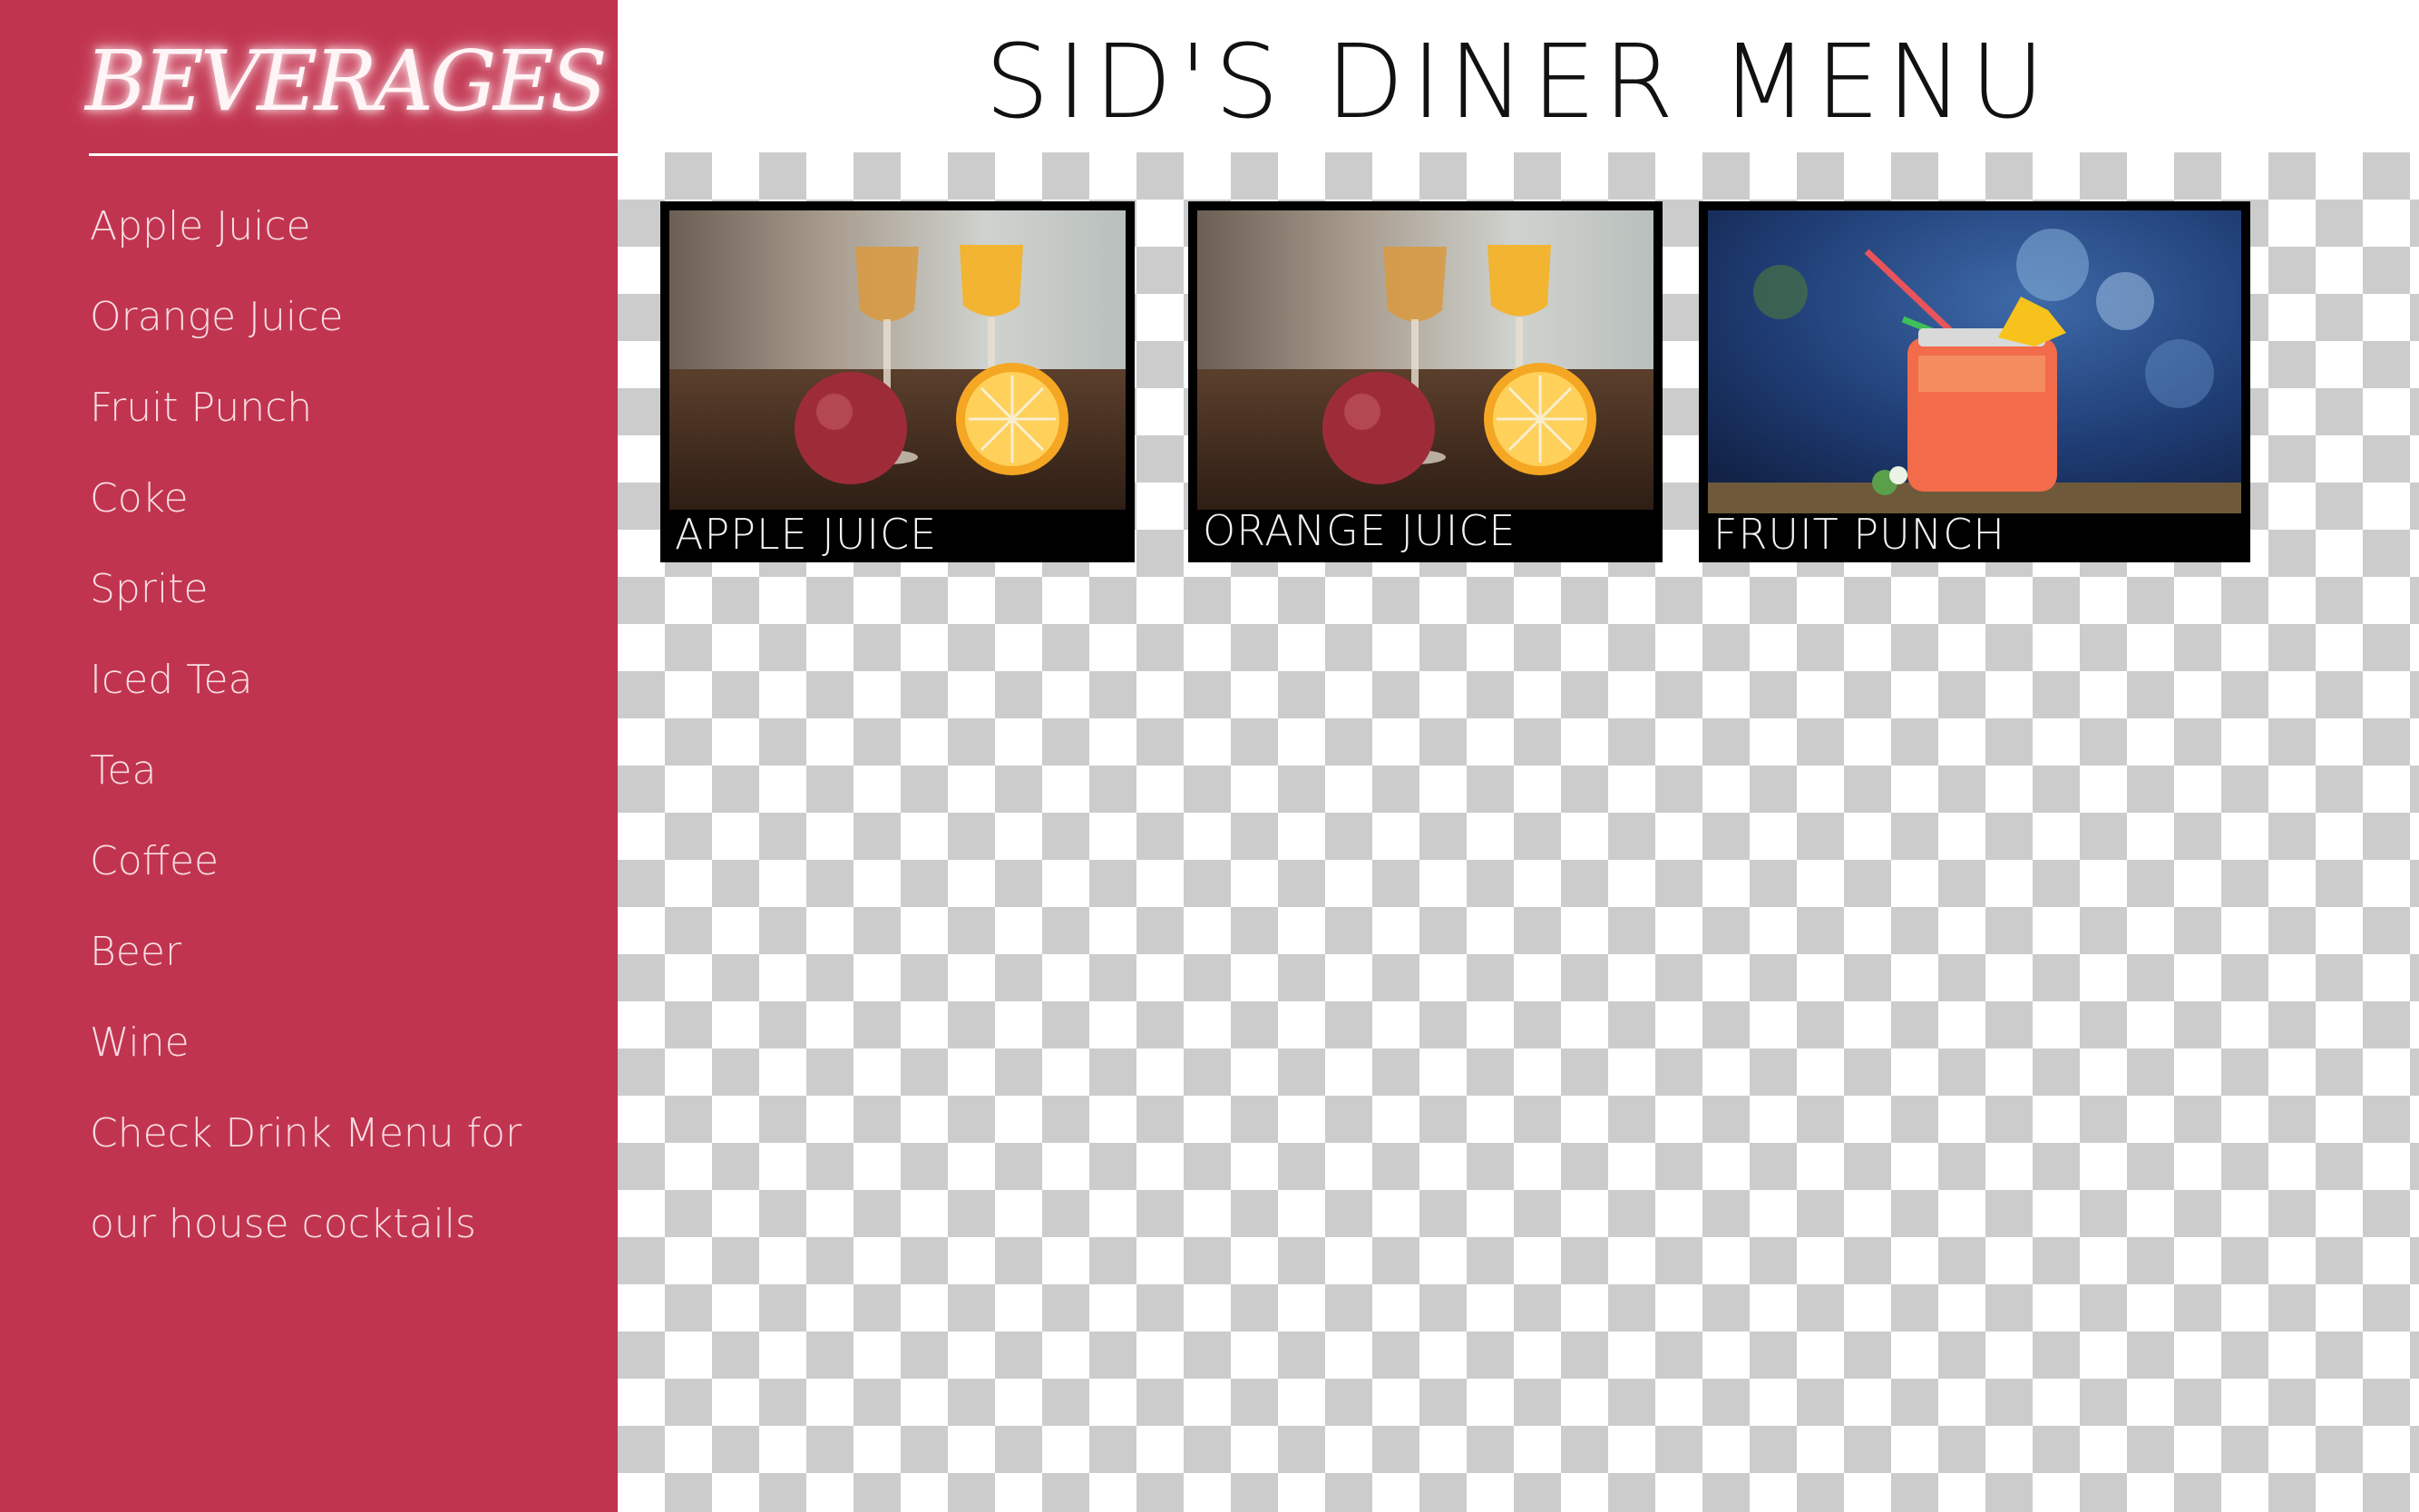 The image size is (2419, 1512). What do you see at coordinates (346, 81) in the screenshot?
I see `sidebar-title: BEVERAGES` at bounding box center [346, 81].